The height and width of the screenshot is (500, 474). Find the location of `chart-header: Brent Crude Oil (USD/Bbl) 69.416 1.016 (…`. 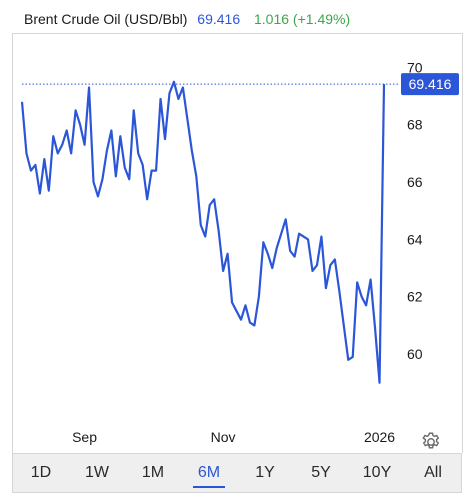

chart-header: Brent Crude Oil (USD/Bbl) 69.416 1.016 (… is located at coordinates (187, 19).